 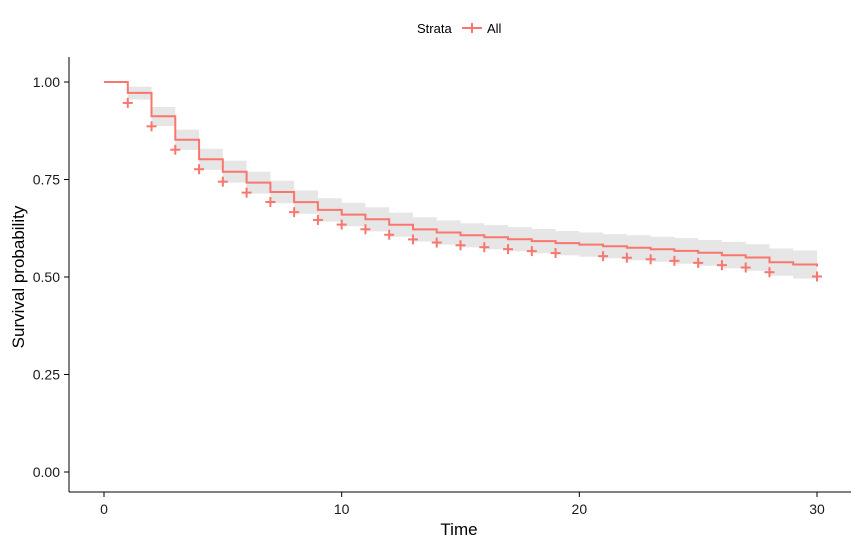 I want to click on legend-title: Strata, so click(x=434, y=28).